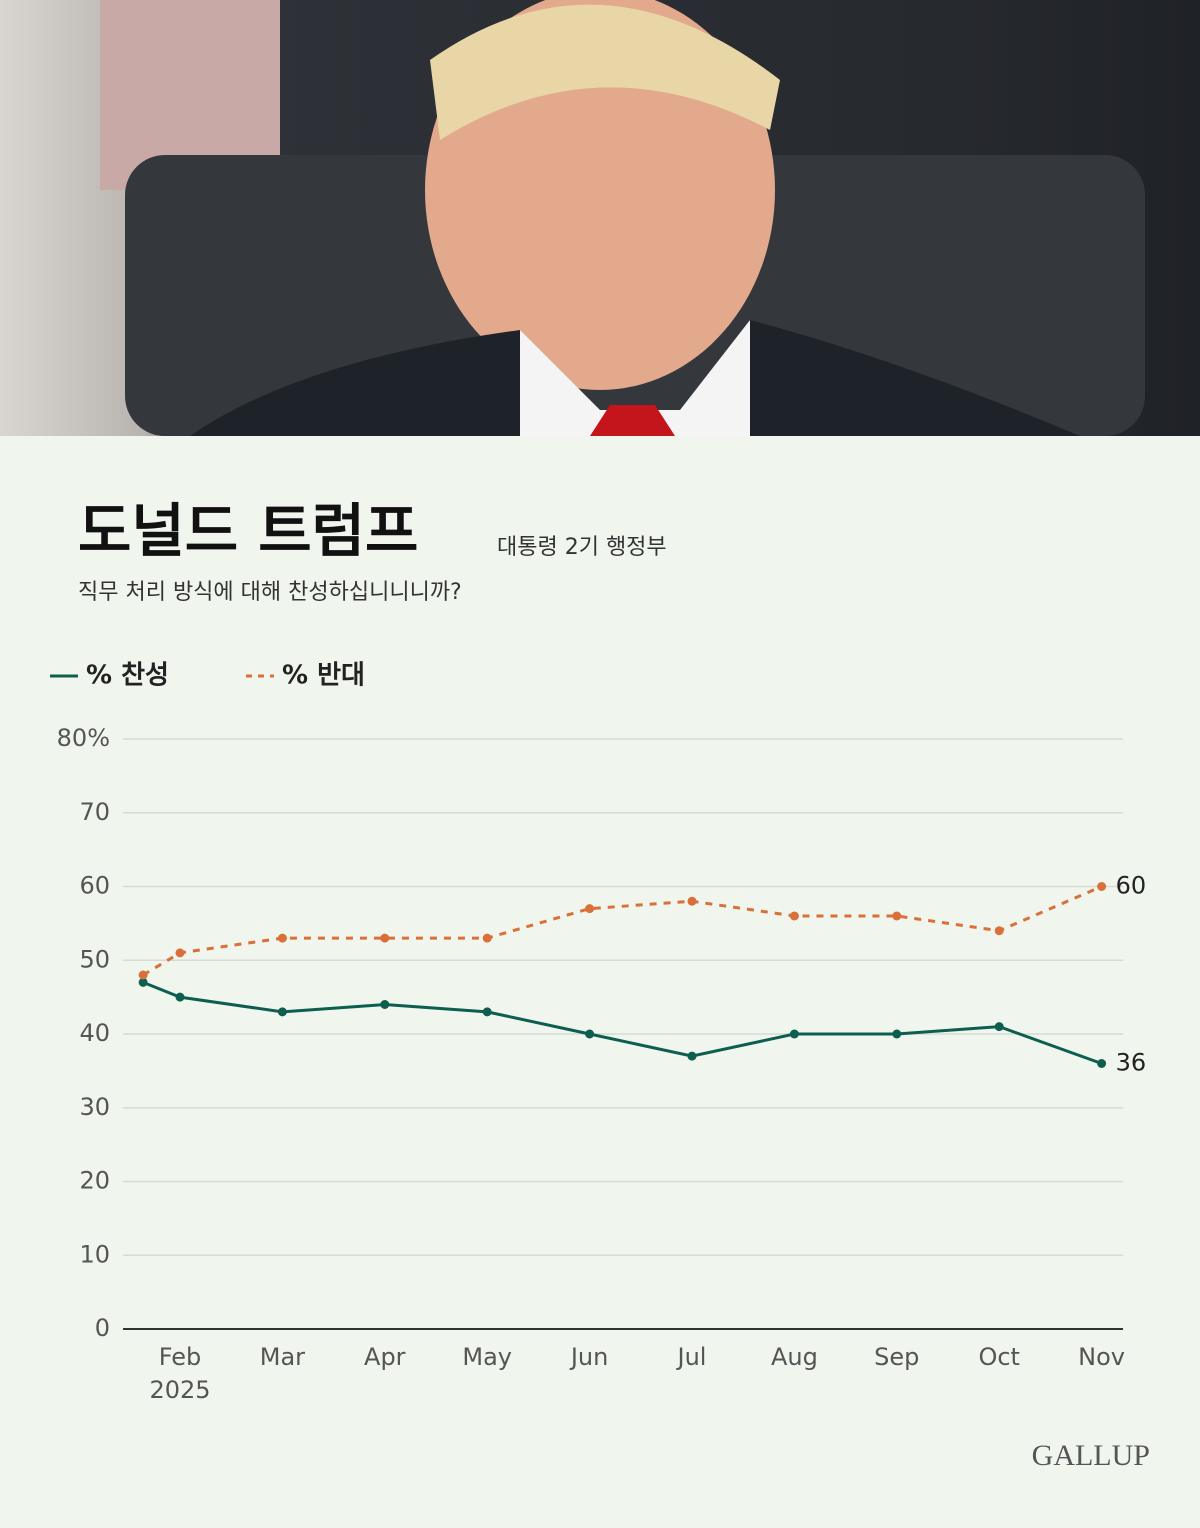 The image size is (1200, 1528). What do you see at coordinates (94, 1181) in the screenshot?
I see `y-tick-label: 20` at bounding box center [94, 1181].